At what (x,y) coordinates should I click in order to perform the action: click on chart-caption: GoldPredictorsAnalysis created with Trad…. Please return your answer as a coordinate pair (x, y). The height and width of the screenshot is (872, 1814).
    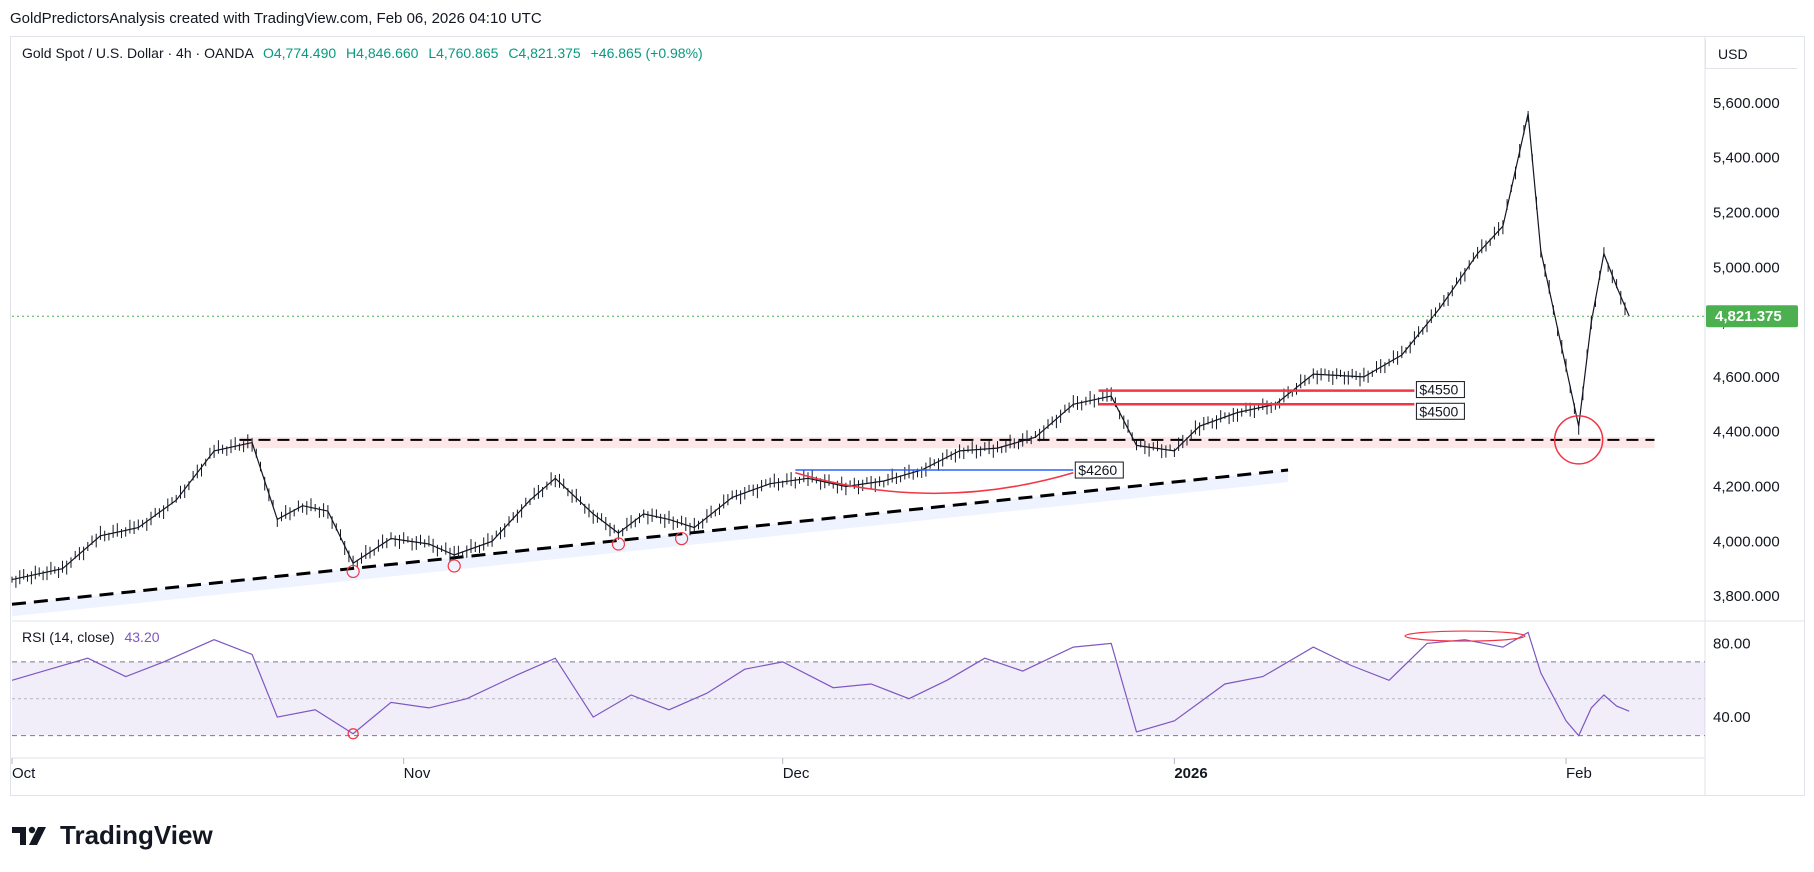
    Looking at the image, I should click on (276, 18).